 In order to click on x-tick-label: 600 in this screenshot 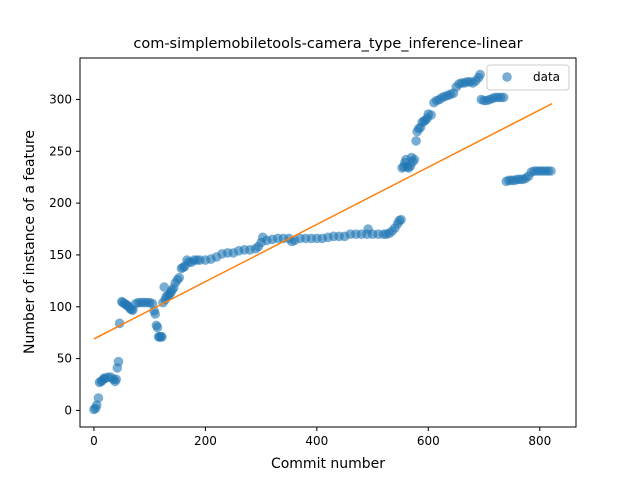, I will do `click(428, 441)`.